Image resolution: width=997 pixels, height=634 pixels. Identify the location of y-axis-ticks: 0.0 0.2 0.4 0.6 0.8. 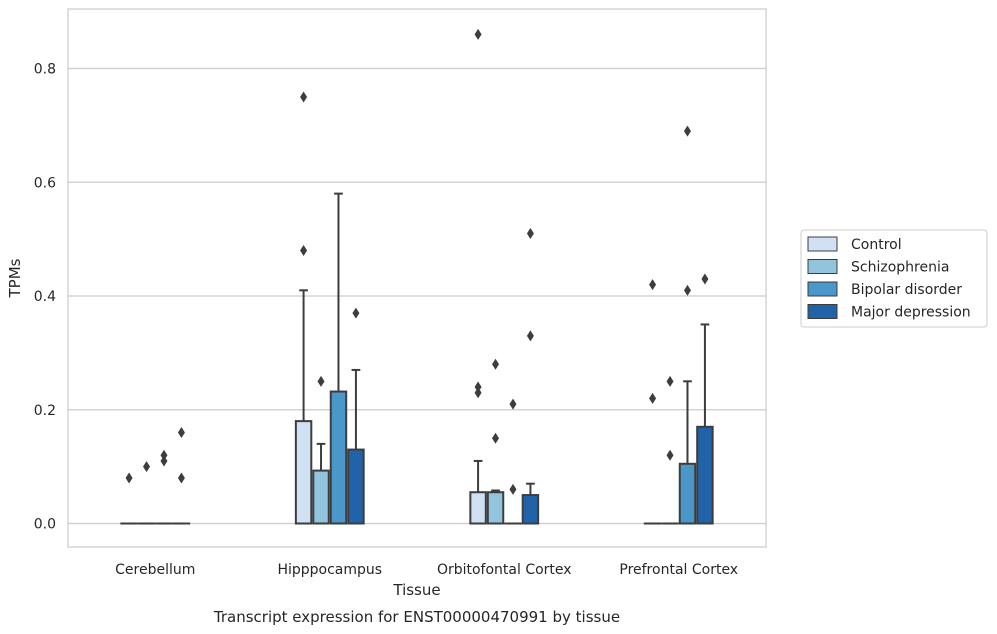
(45, 297).